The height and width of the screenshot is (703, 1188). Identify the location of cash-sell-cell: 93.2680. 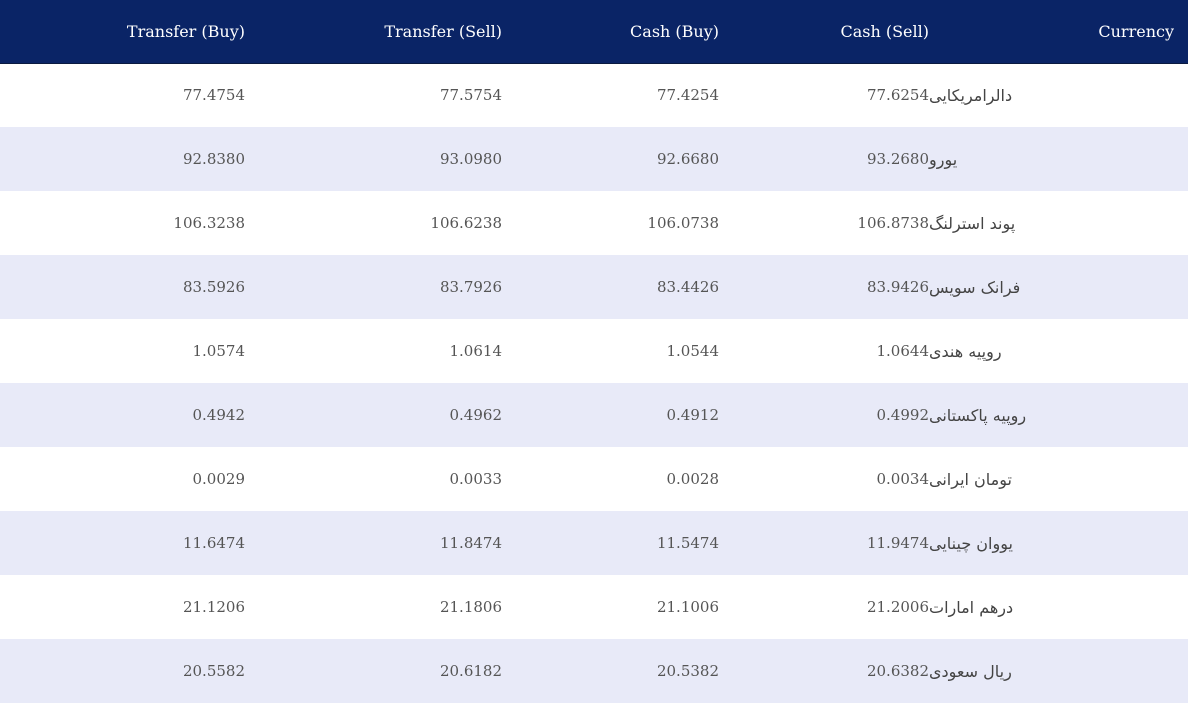
(897, 159).